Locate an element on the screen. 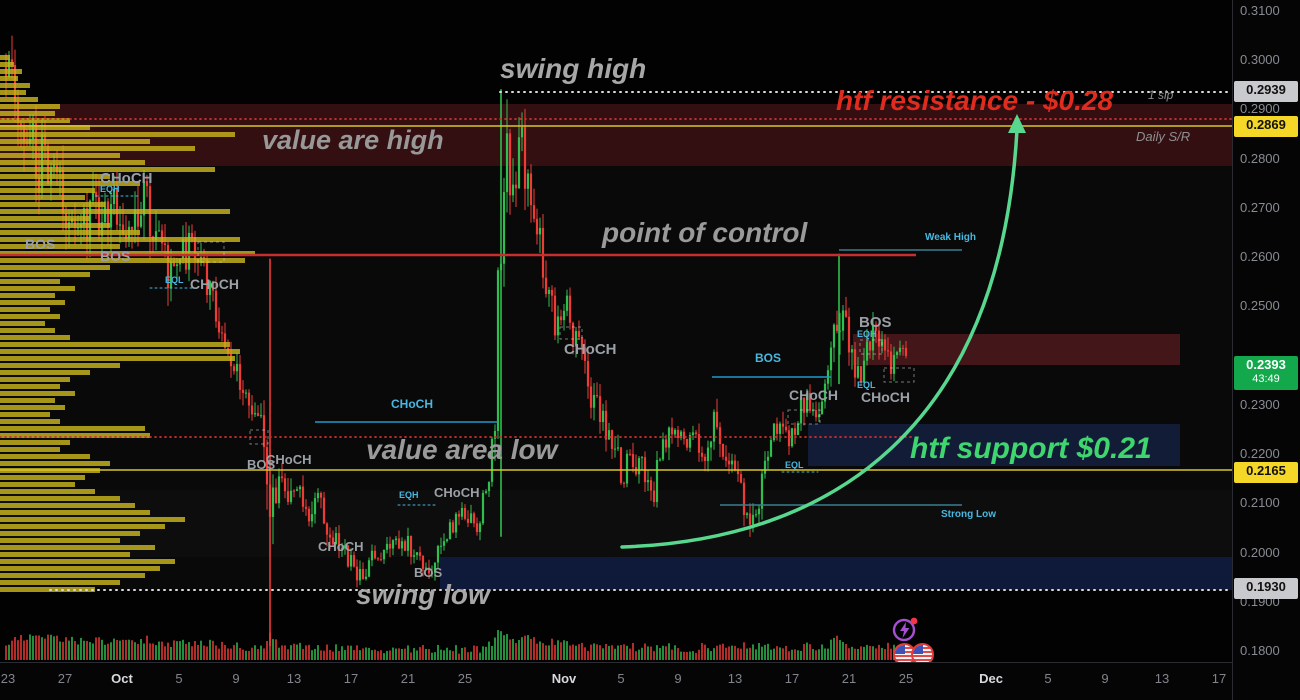 Image resolution: width=1300 pixels, height=700 pixels. structure-label-cyan: BOS is located at coordinates (768, 358).